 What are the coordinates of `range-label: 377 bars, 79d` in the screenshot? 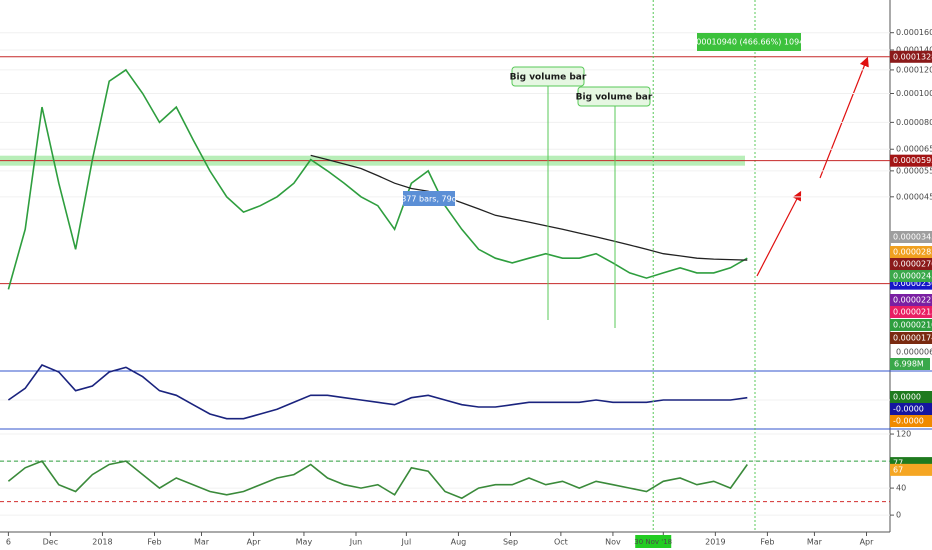 It's located at (429, 199).